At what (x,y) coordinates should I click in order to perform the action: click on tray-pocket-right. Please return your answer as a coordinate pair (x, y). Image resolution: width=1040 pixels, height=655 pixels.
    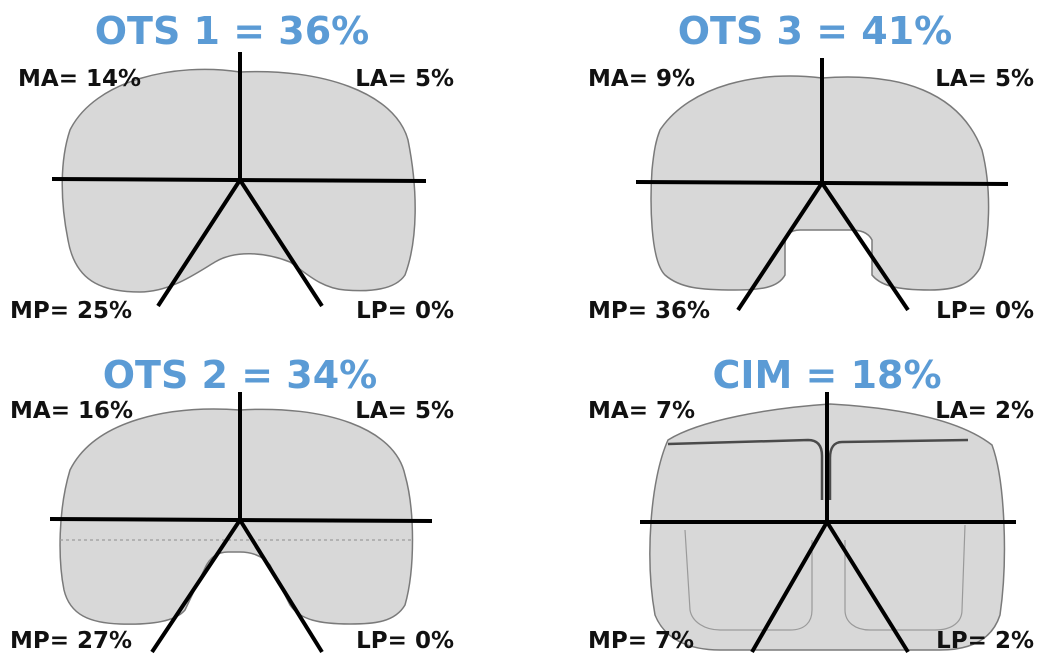
    Looking at the image, I should click on (905, 577).